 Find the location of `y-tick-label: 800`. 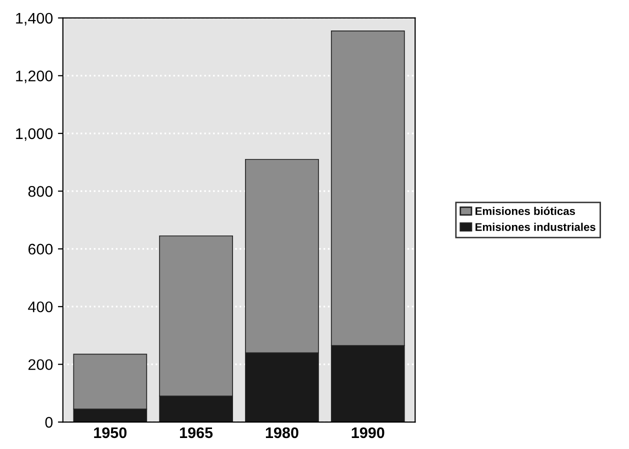

y-tick-label: 800 is located at coordinates (40, 191).